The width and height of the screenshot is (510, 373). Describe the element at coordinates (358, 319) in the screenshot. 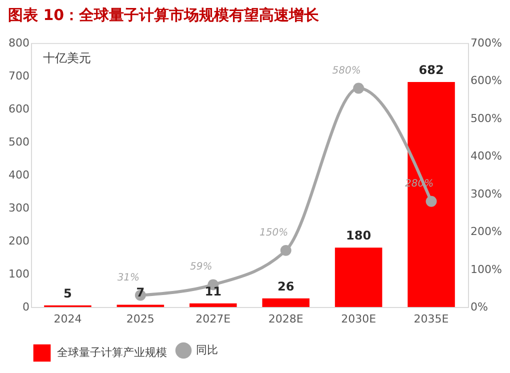

I see `x-tick-label: 2030E` at that location.